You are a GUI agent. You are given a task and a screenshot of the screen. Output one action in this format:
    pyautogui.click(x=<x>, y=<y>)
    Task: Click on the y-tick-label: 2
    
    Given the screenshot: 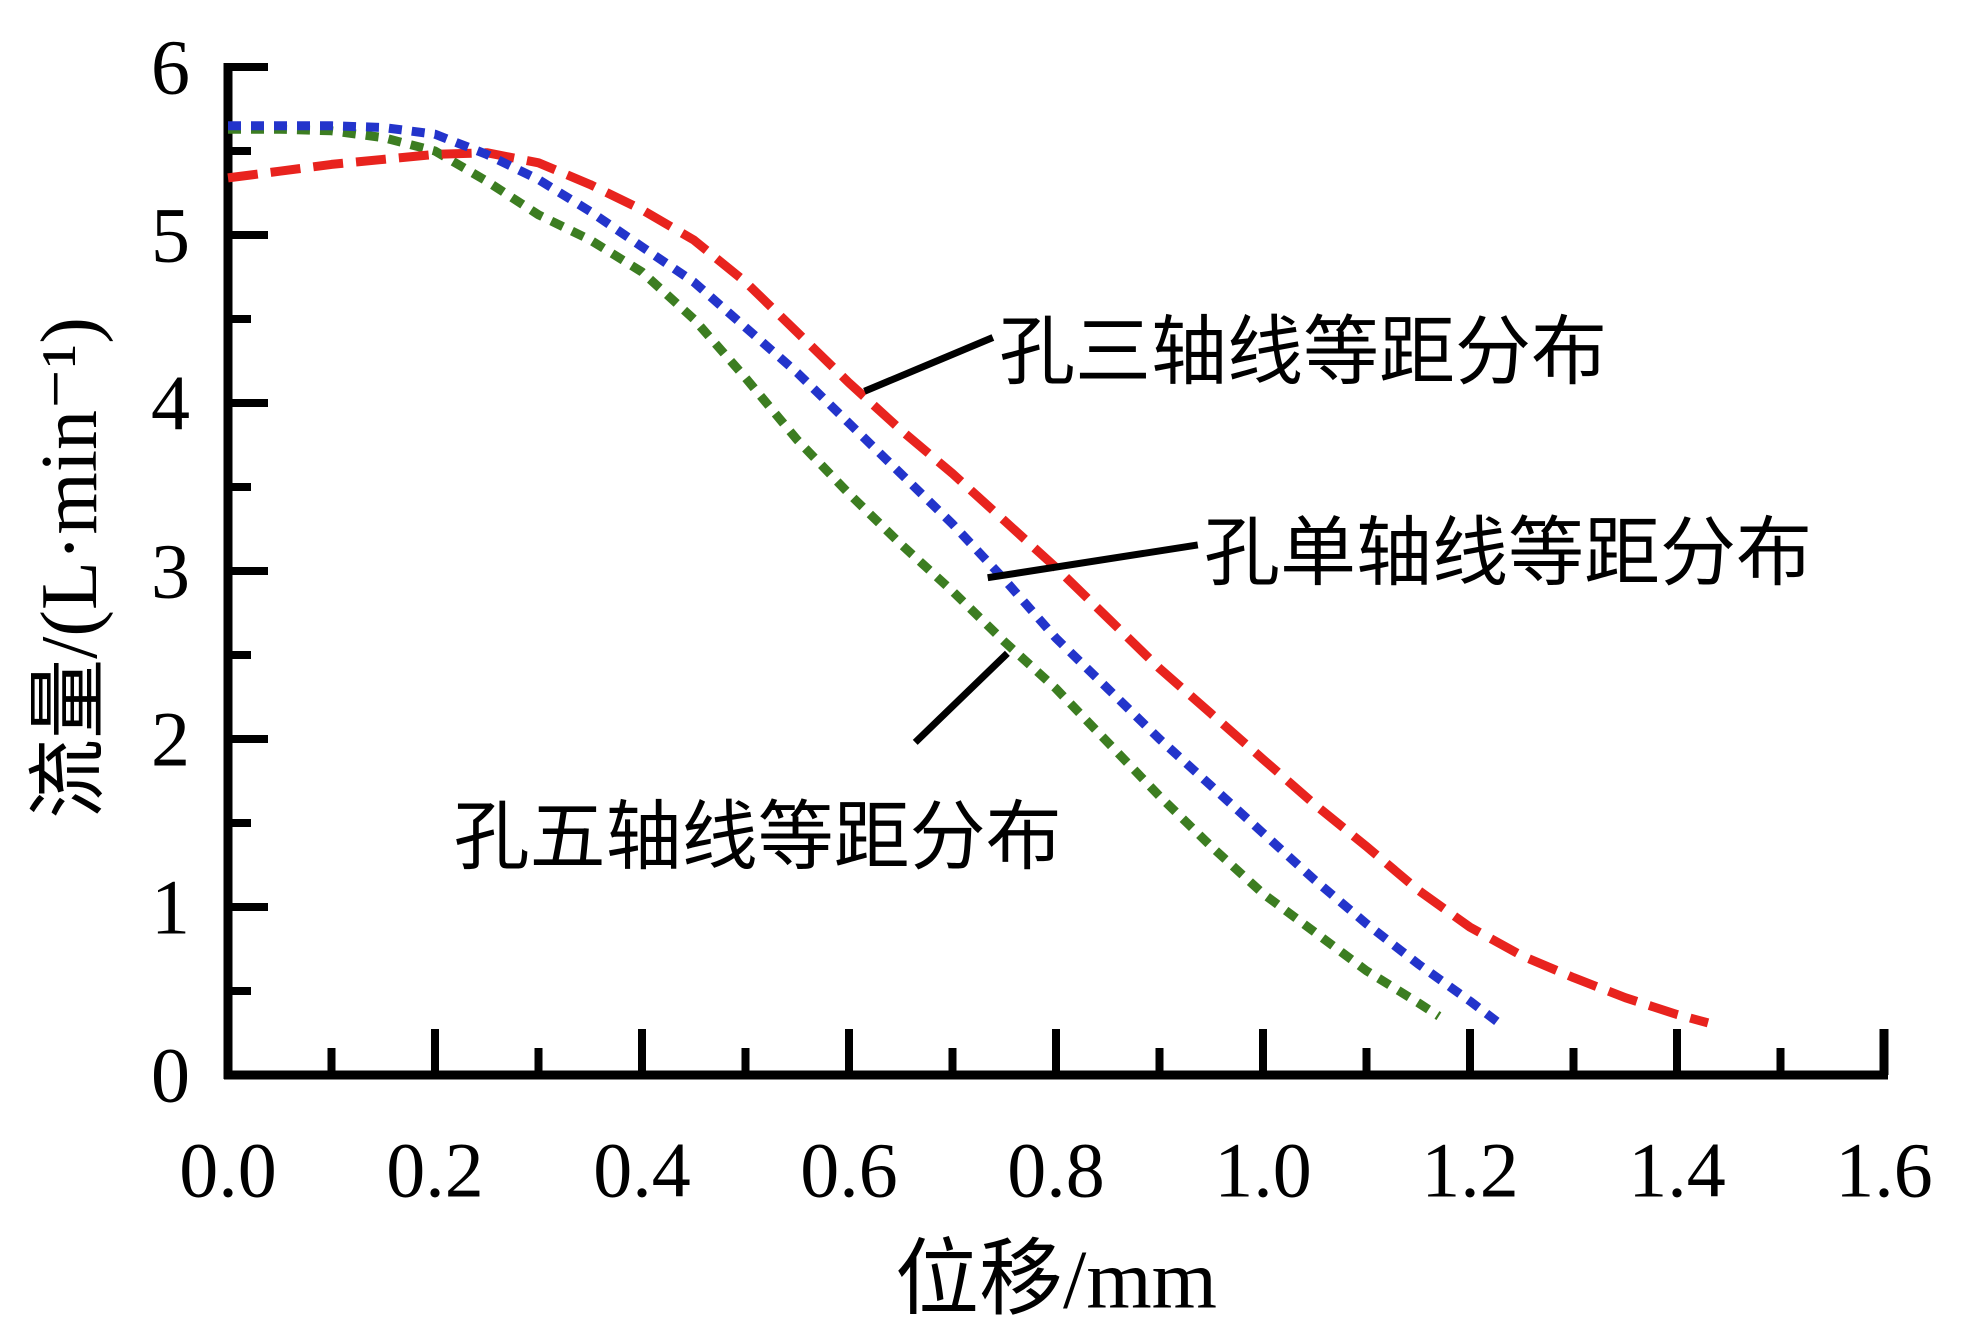 What is the action you would take?
    pyautogui.click(x=170, y=739)
    